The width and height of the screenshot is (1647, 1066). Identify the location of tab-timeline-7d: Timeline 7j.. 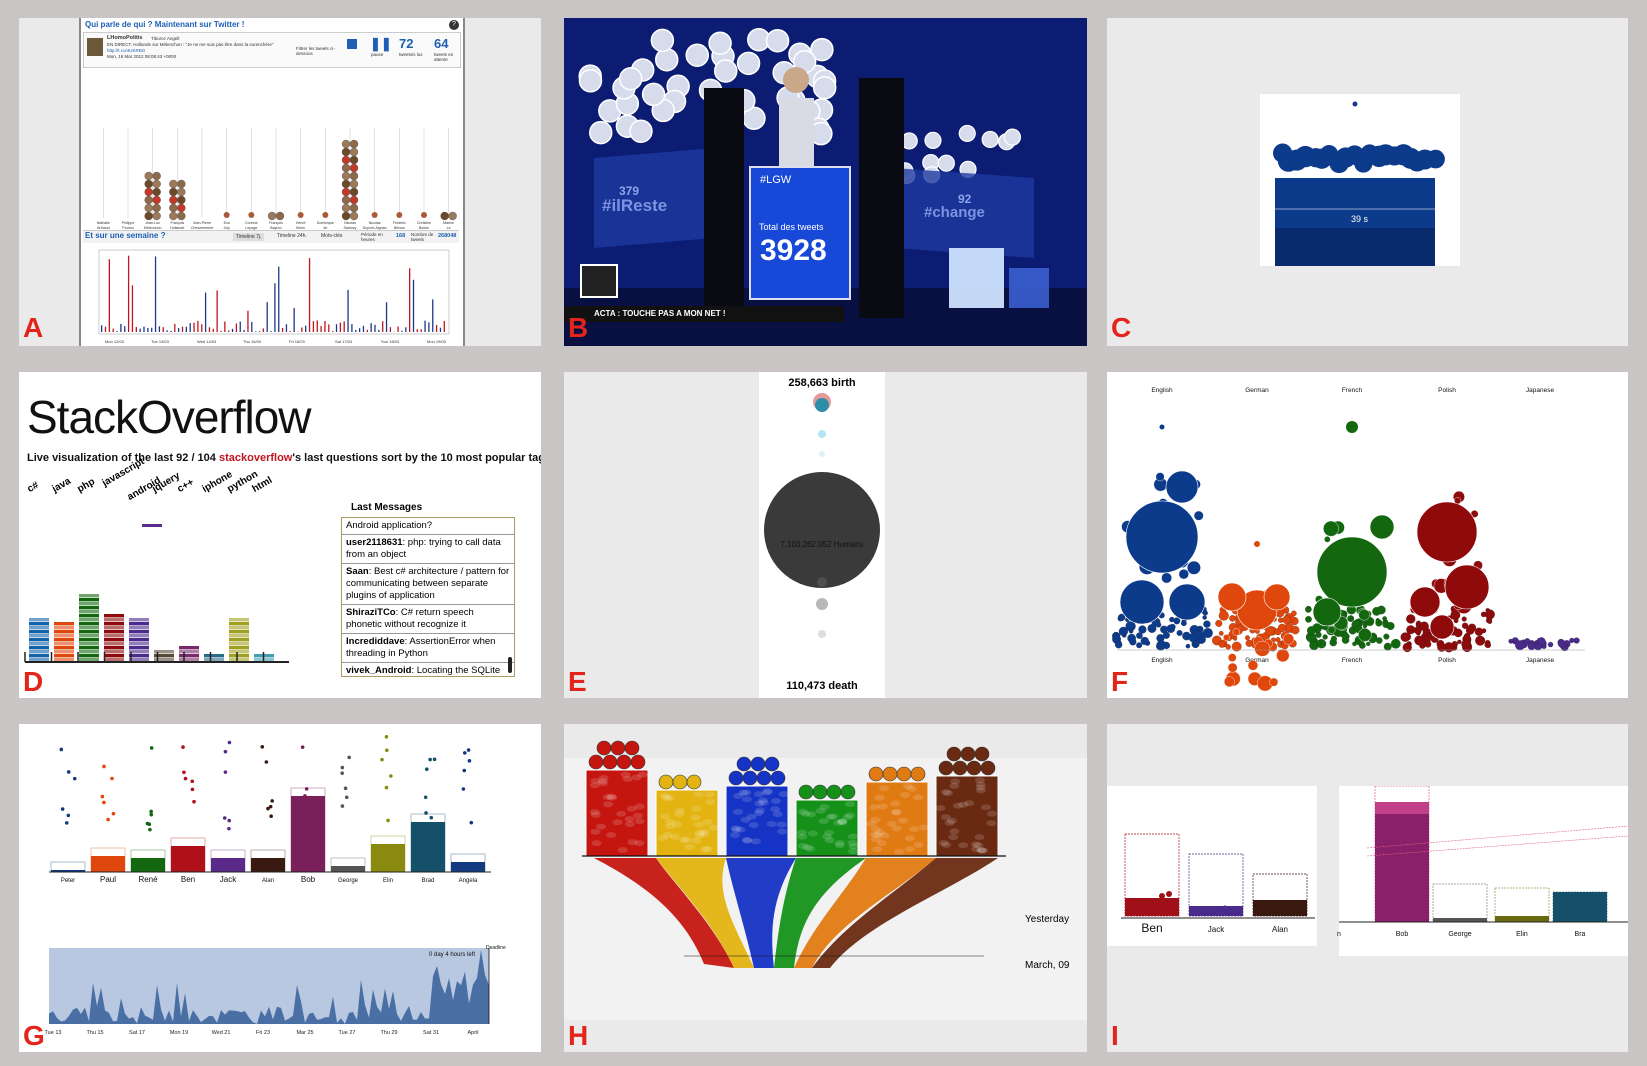
(249, 237).